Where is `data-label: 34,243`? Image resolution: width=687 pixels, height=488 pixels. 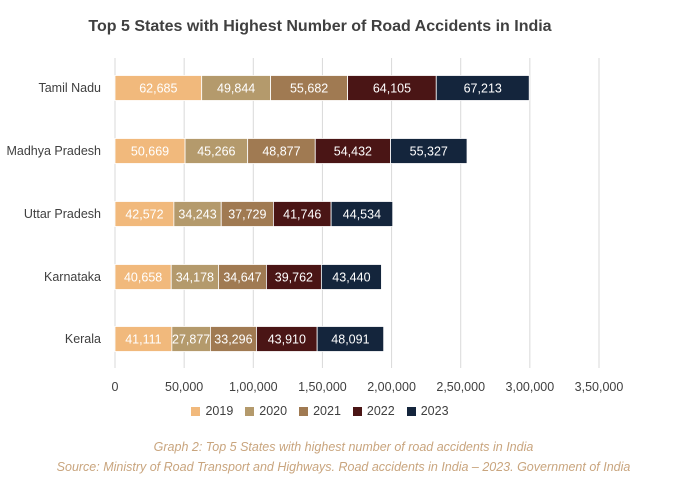
data-label: 34,243 is located at coordinates (197, 215).